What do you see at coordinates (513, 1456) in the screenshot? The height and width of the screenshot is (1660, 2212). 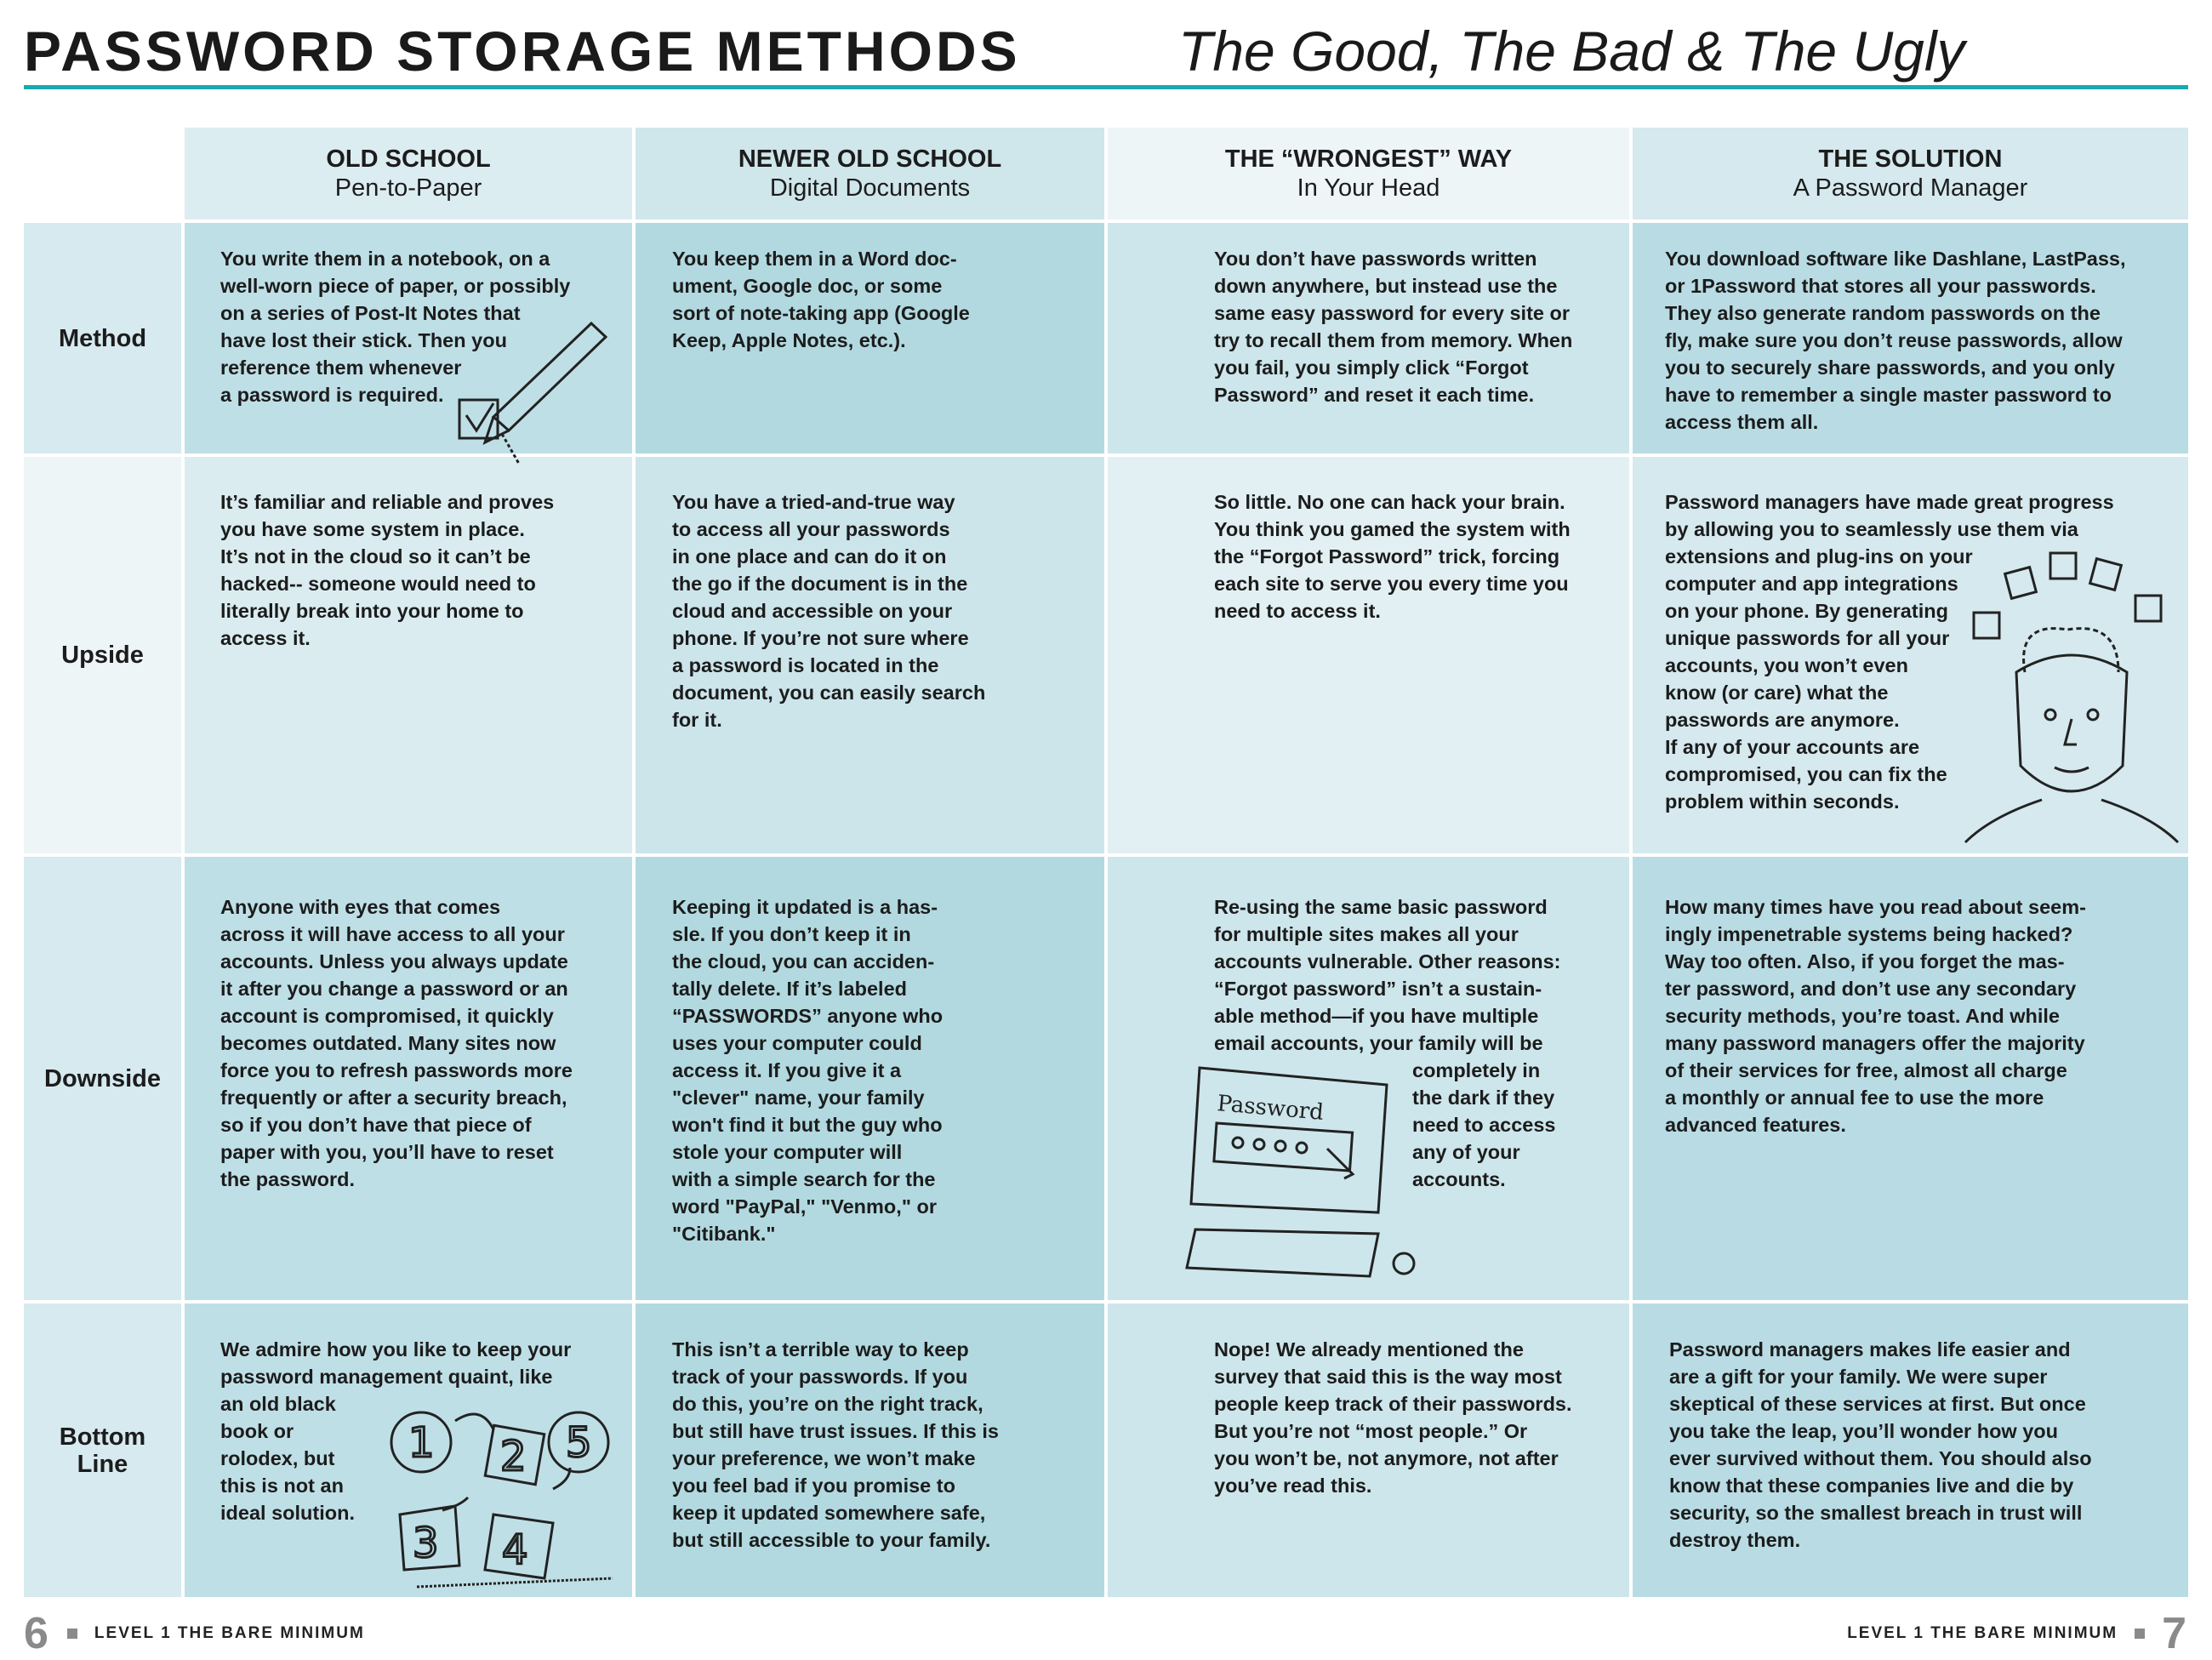 I see `tile-number: 2` at bounding box center [513, 1456].